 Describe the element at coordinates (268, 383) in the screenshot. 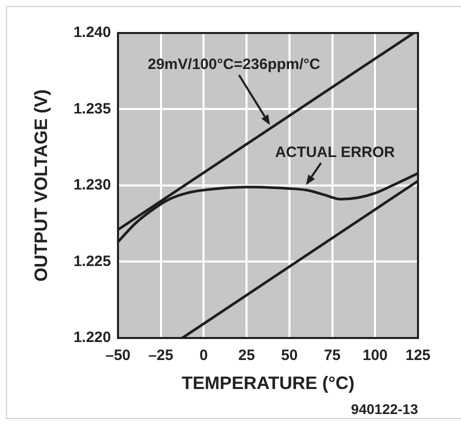

I see `x-axis-title: TEMPERATURE (°C)` at that location.